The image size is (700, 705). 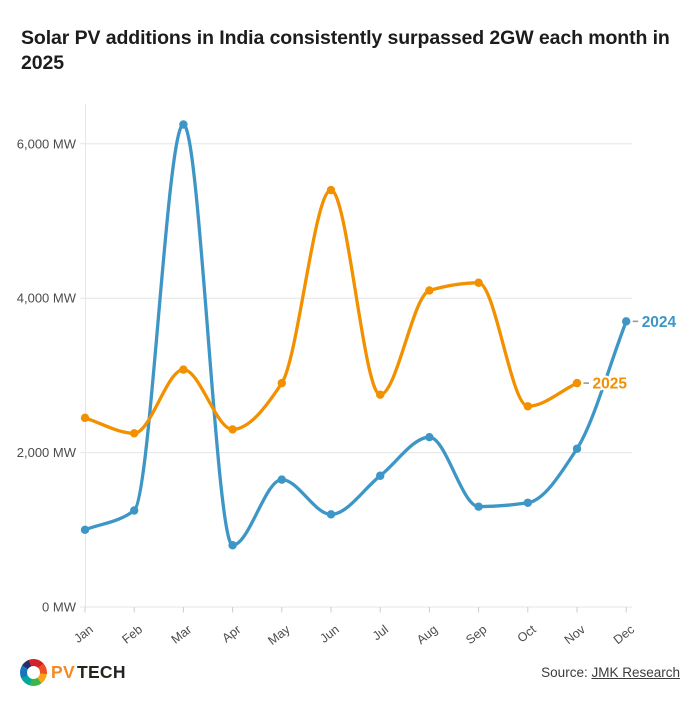 I want to click on x-tick-label-dec: Dec, so click(x=624, y=634).